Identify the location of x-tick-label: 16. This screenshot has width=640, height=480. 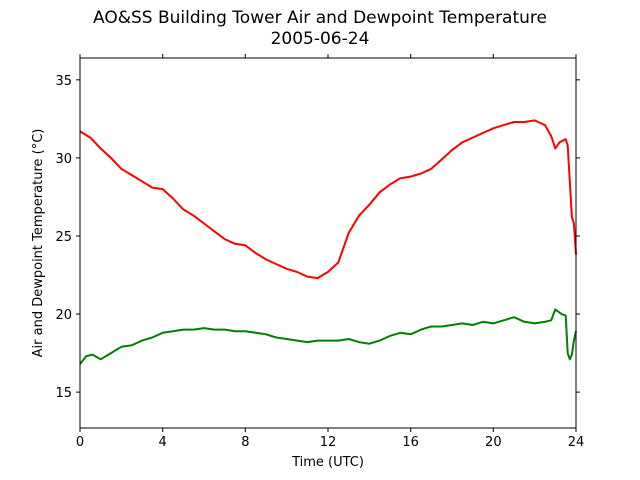
(410, 442).